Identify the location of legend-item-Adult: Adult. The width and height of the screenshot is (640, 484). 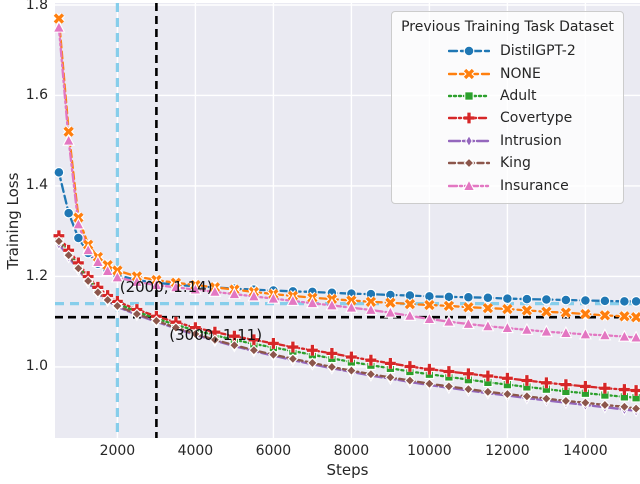
(507, 96).